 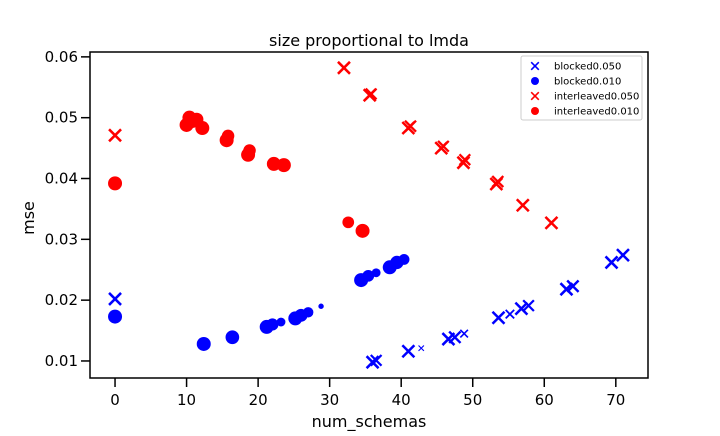 I want to click on legend-label: interleaved0.010, so click(x=596, y=112).